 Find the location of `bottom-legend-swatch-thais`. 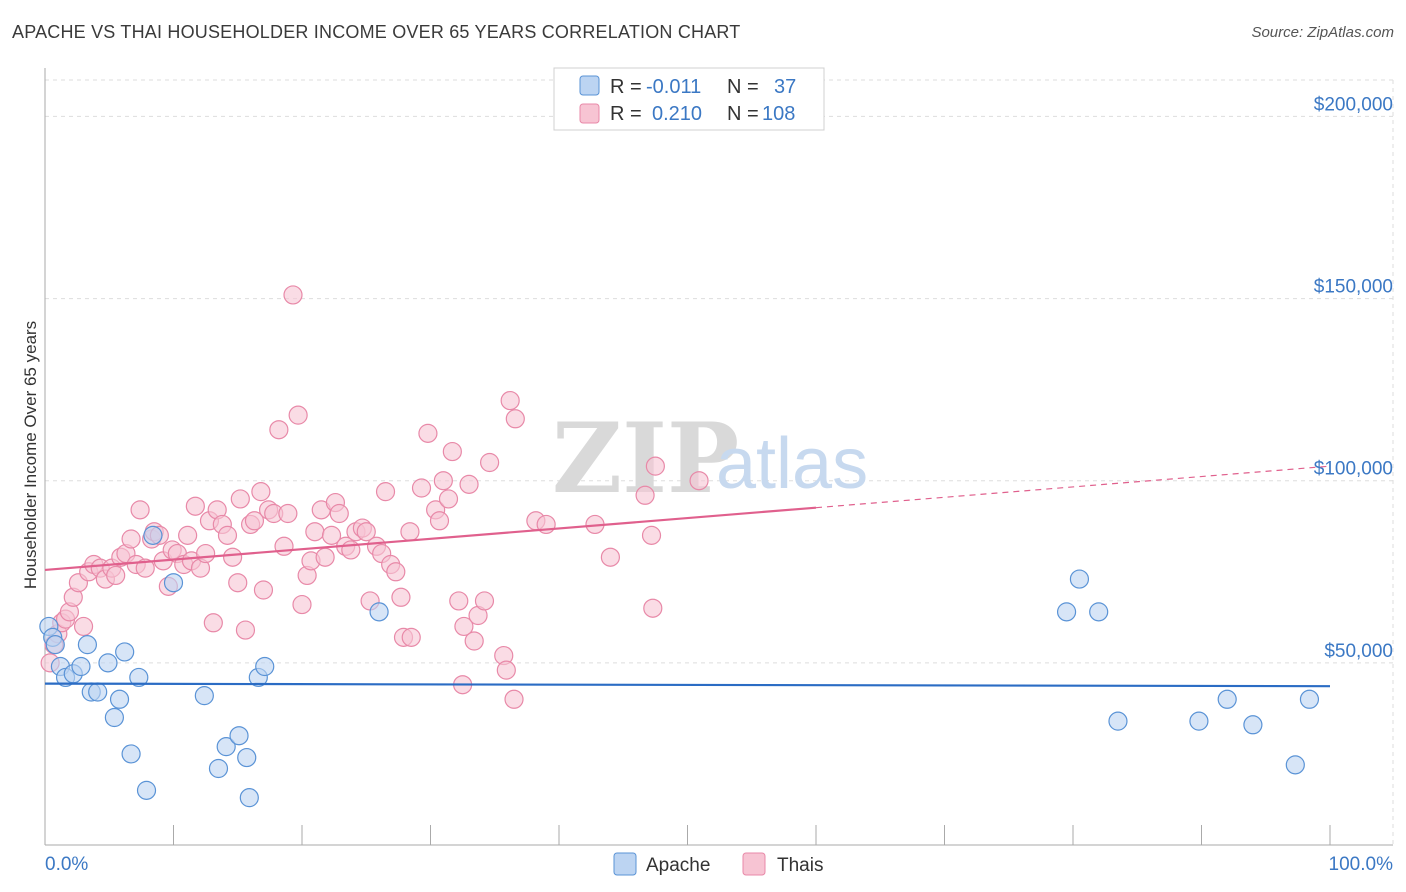

bottom-legend-swatch-thais is located at coordinates (754, 864).